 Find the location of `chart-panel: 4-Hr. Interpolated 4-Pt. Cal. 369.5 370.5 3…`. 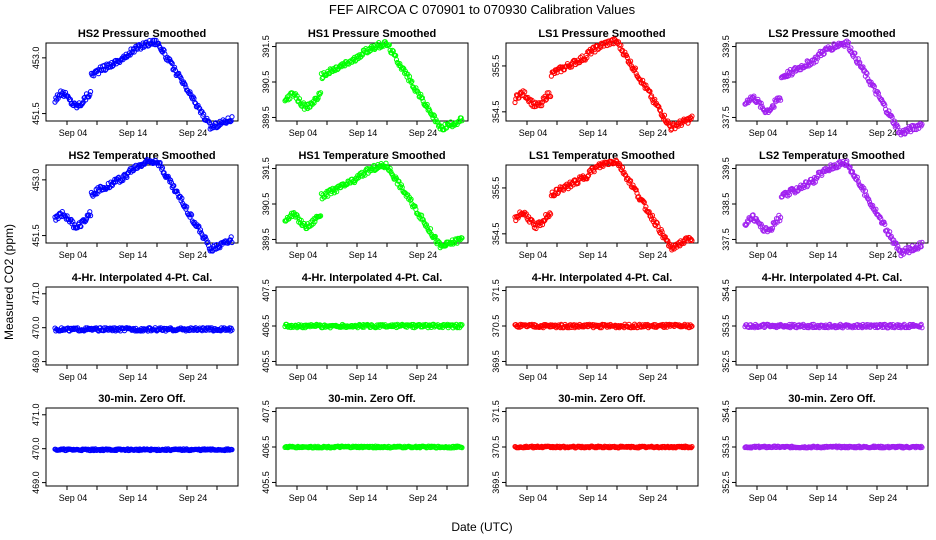

chart-panel: 4-Hr. Interpolated 4-Pt. Cal. 369.5 370.5 3… is located at coordinates (595, 327).